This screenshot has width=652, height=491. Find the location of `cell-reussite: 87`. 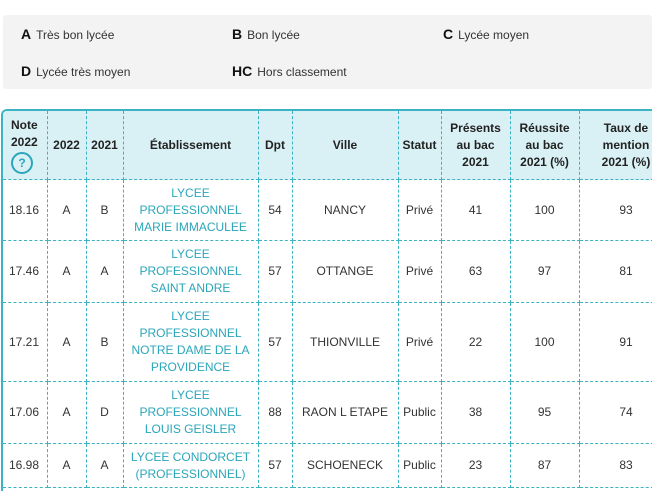

cell-reussite: 87 is located at coordinates (545, 465).